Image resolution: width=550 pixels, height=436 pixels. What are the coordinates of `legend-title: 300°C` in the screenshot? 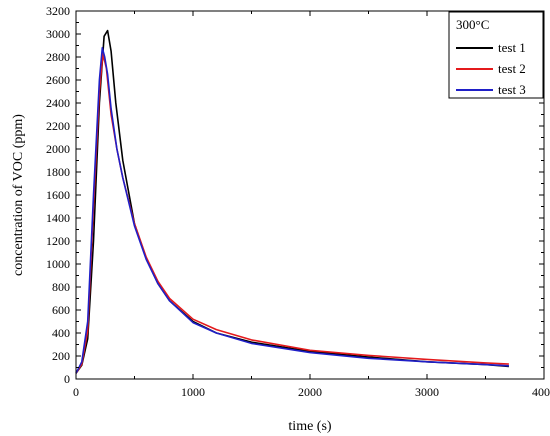 It's located at (472, 24).